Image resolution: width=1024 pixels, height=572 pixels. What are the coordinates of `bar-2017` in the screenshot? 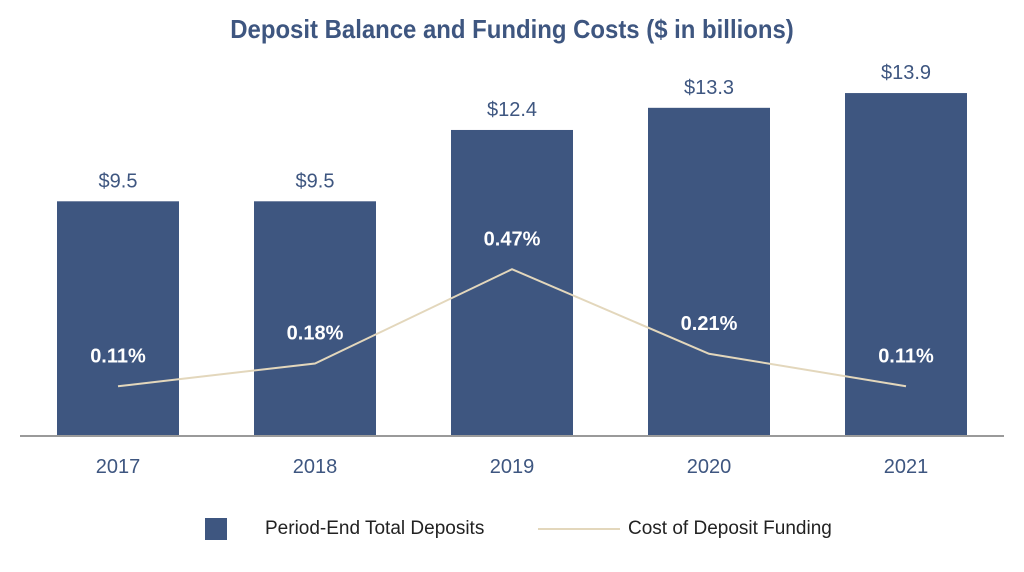 It's located at (118, 318).